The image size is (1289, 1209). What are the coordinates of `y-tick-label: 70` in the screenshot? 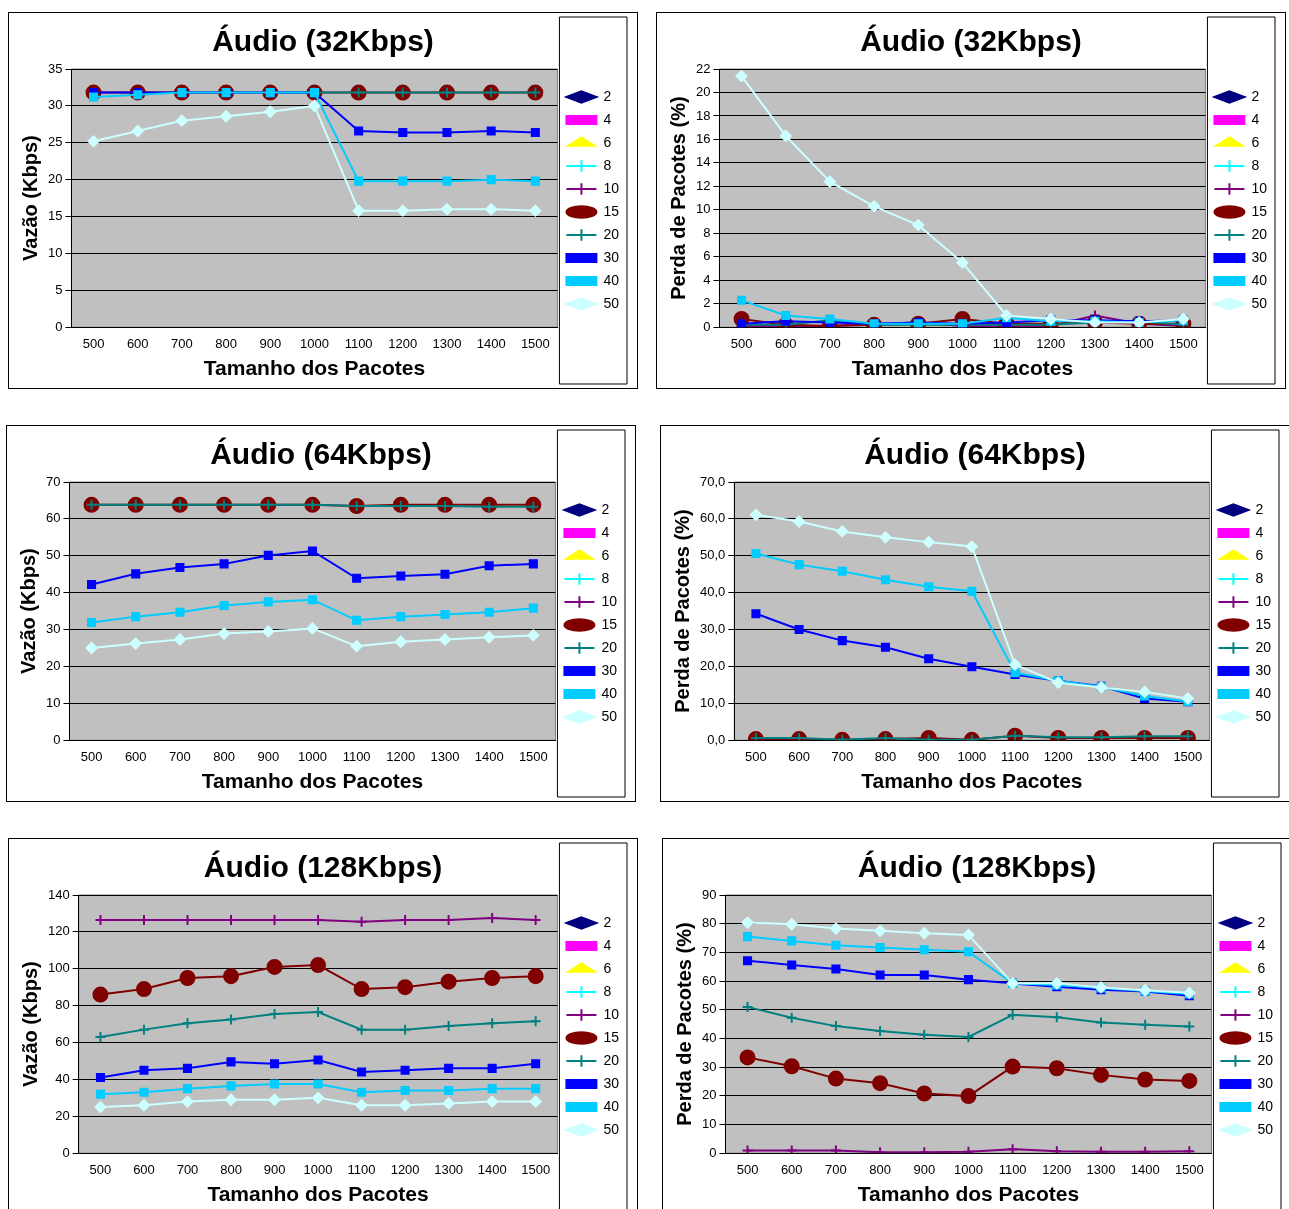 It's located at (709, 951).